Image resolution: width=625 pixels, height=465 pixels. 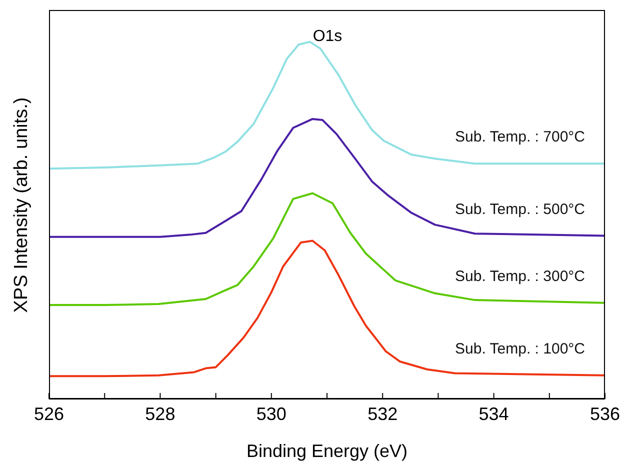 What do you see at coordinates (22, 204) in the screenshot?
I see `y-axis-title: XPS Intensity (arb. units.)` at bounding box center [22, 204].